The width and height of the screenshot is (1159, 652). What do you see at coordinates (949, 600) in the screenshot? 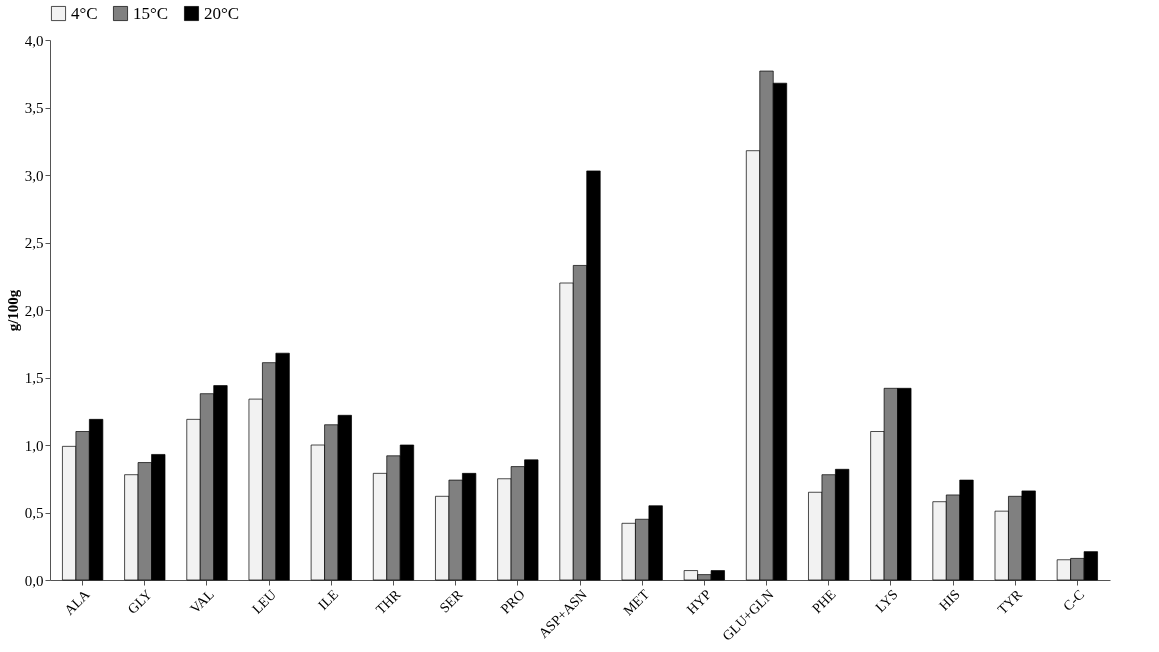
I see `x-tick-label: HIS` at bounding box center [949, 600].